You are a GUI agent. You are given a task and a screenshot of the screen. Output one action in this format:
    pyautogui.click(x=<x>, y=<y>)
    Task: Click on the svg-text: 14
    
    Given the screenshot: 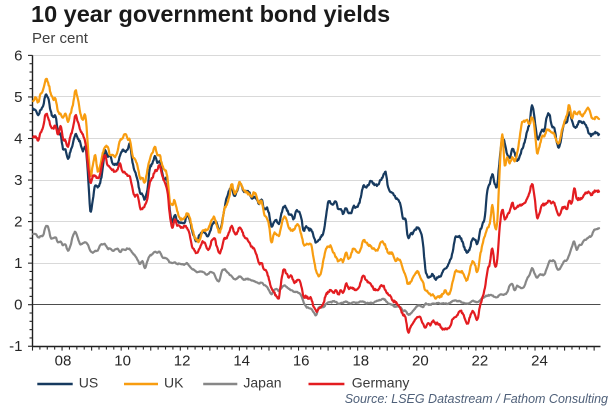 What is the action you would take?
    pyautogui.click(x=241, y=361)
    